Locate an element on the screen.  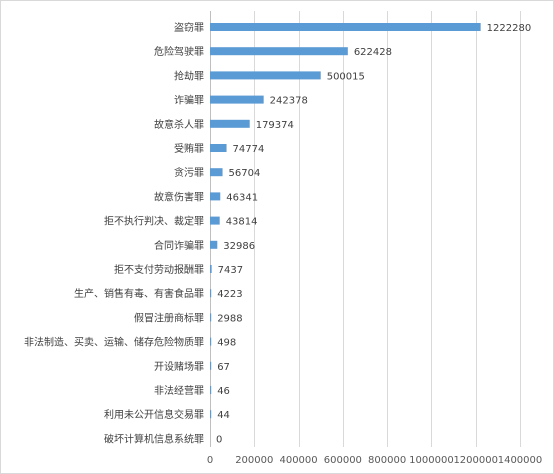
data-label: 0 is located at coordinates (219, 439).